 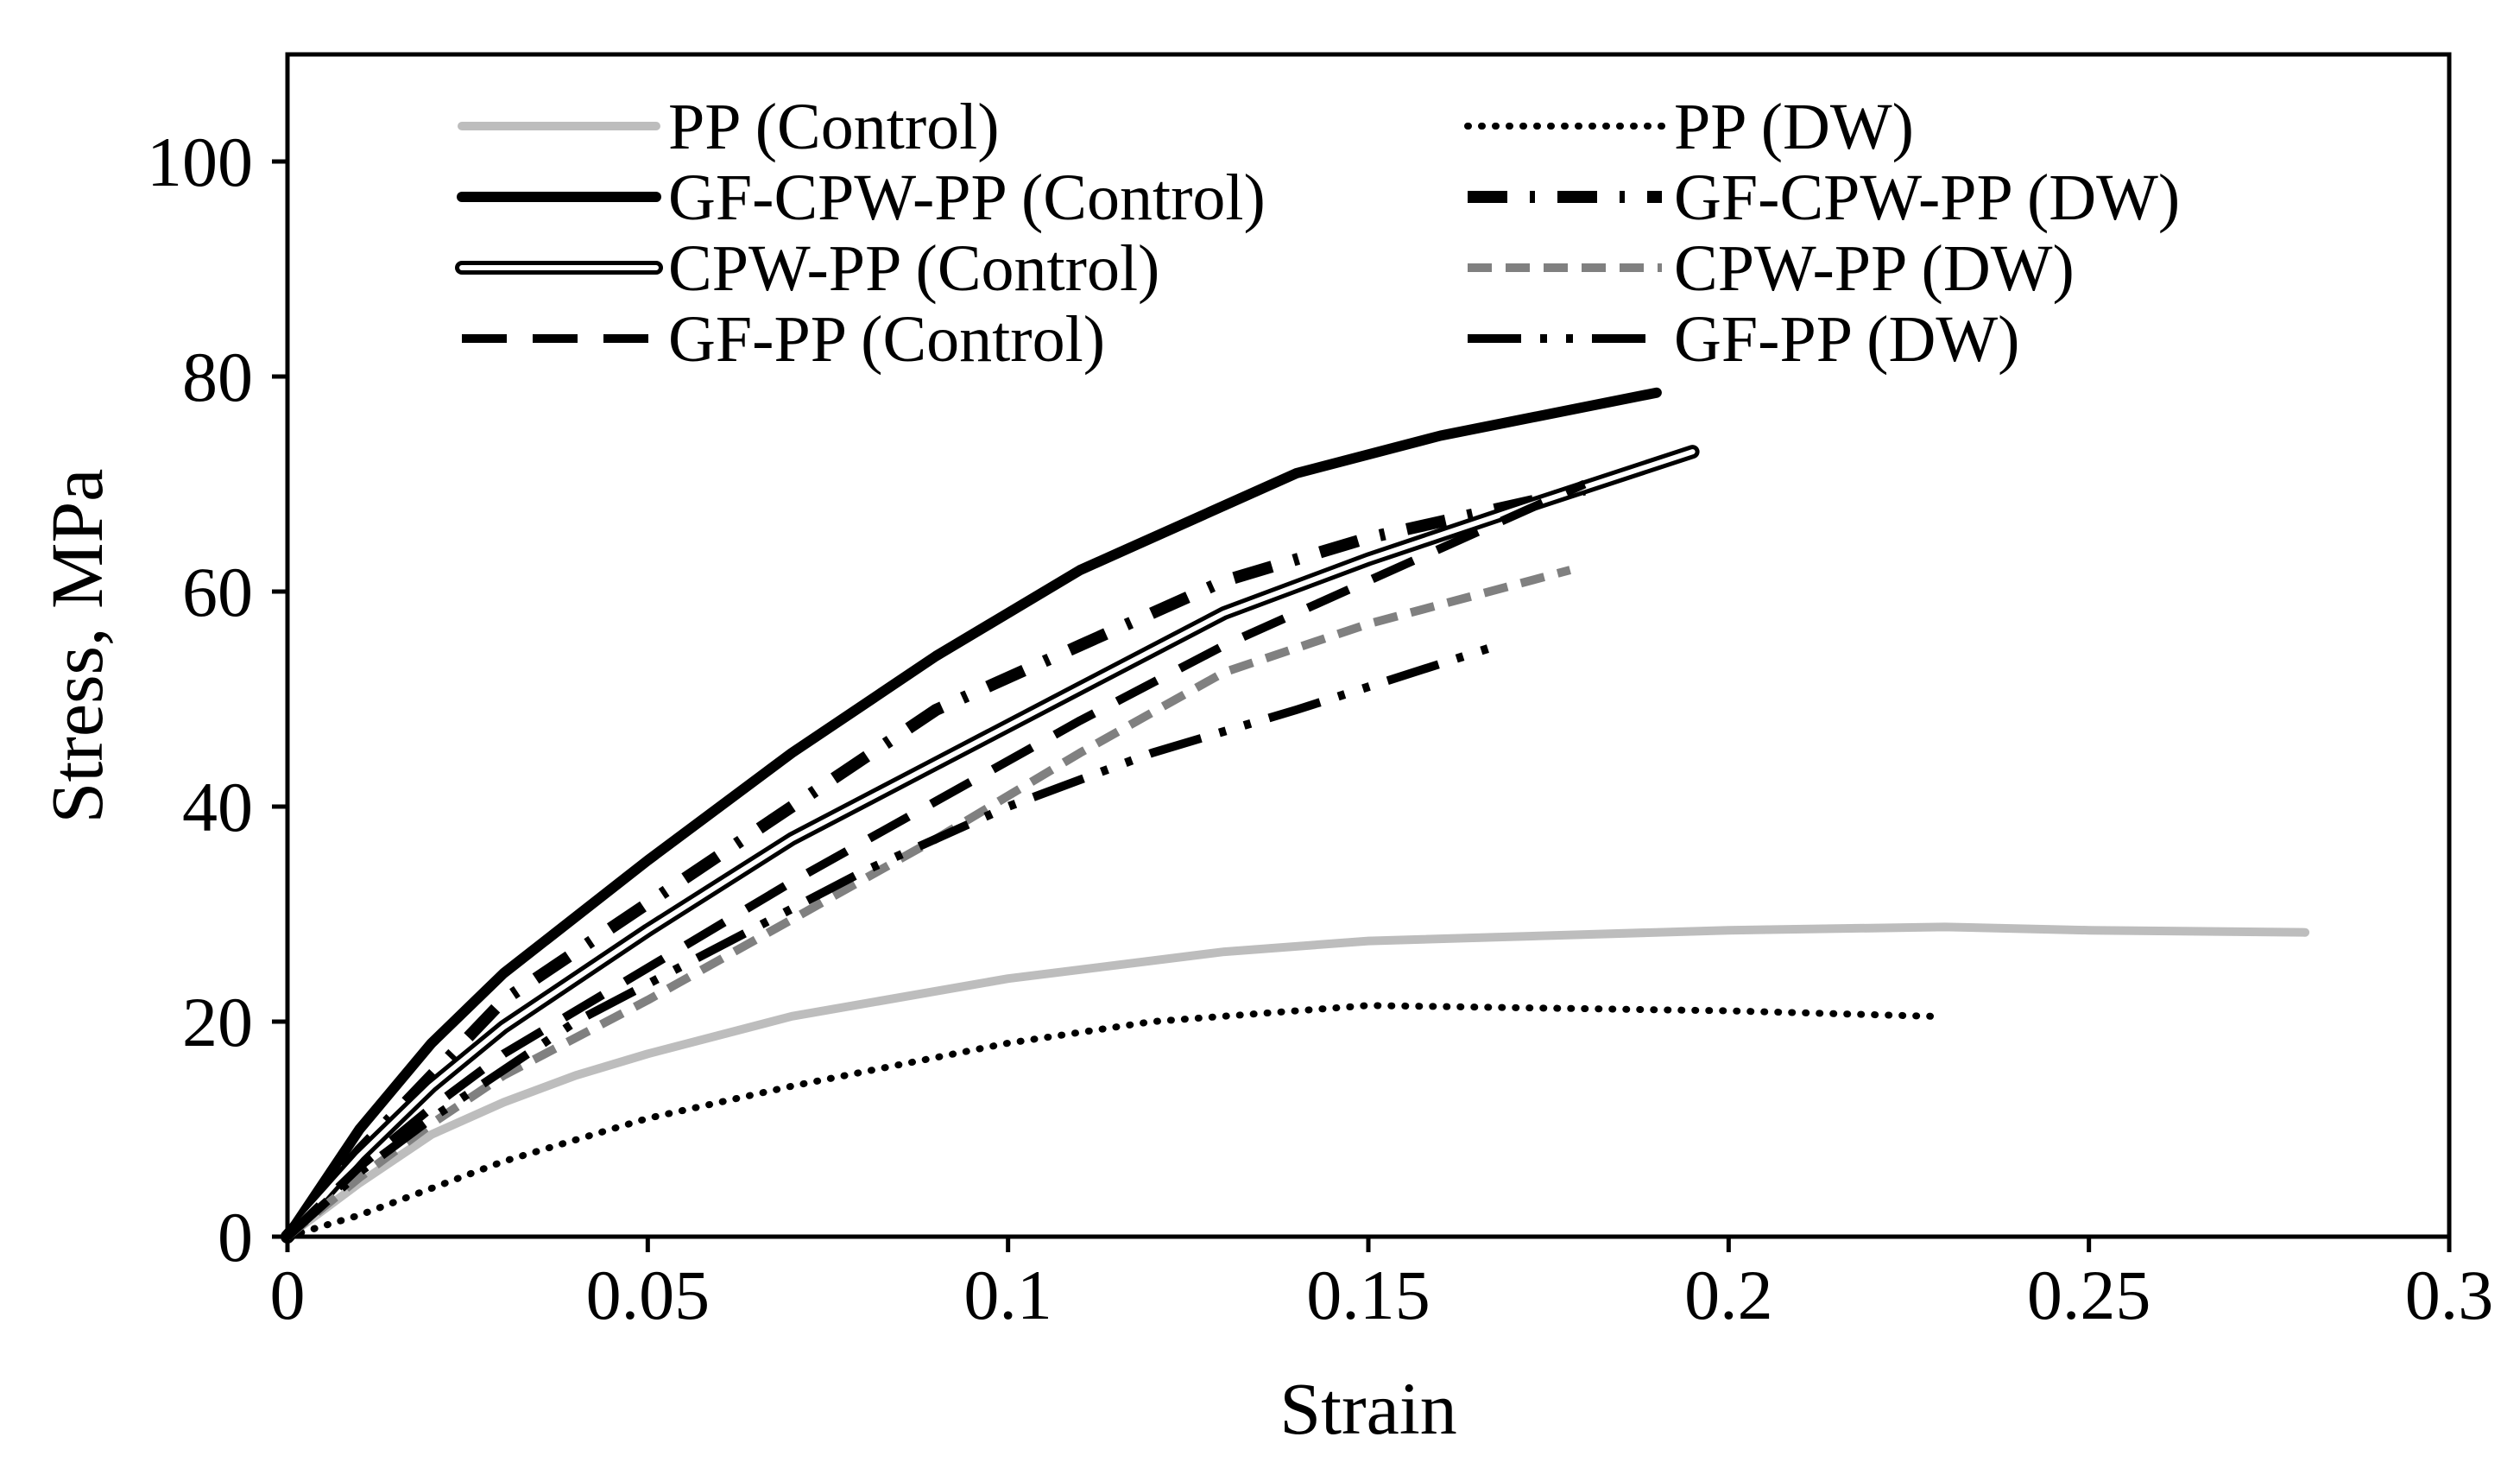 I want to click on x-tick-label: 0.25, so click(x=2089, y=1295).